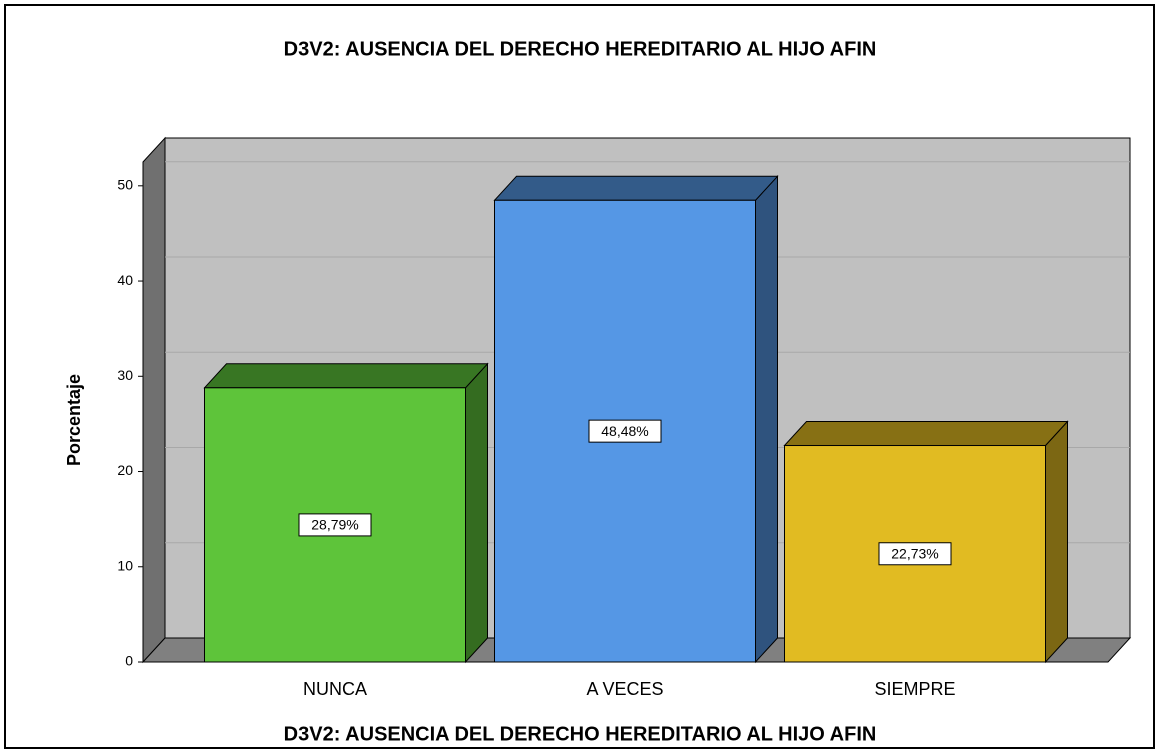 The image size is (1159, 753). What do you see at coordinates (914, 689) in the screenshot?
I see `x-tick-label: SIEMPRE` at bounding box center [914, 689].